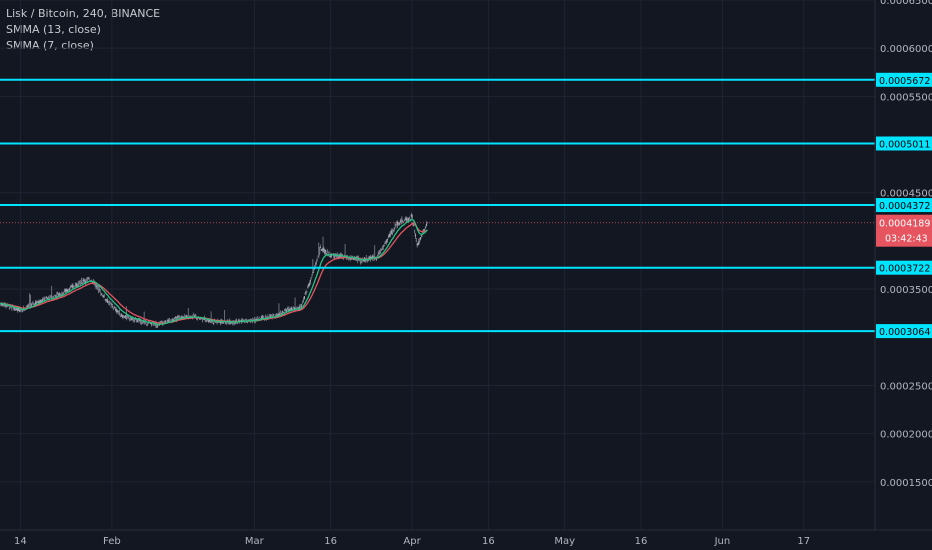 The image size is (932, 550). Describe the element at coordinates (53, 29) in the screenshot. I see `indicator-smma-13: SMMA (13, close)` at that location.